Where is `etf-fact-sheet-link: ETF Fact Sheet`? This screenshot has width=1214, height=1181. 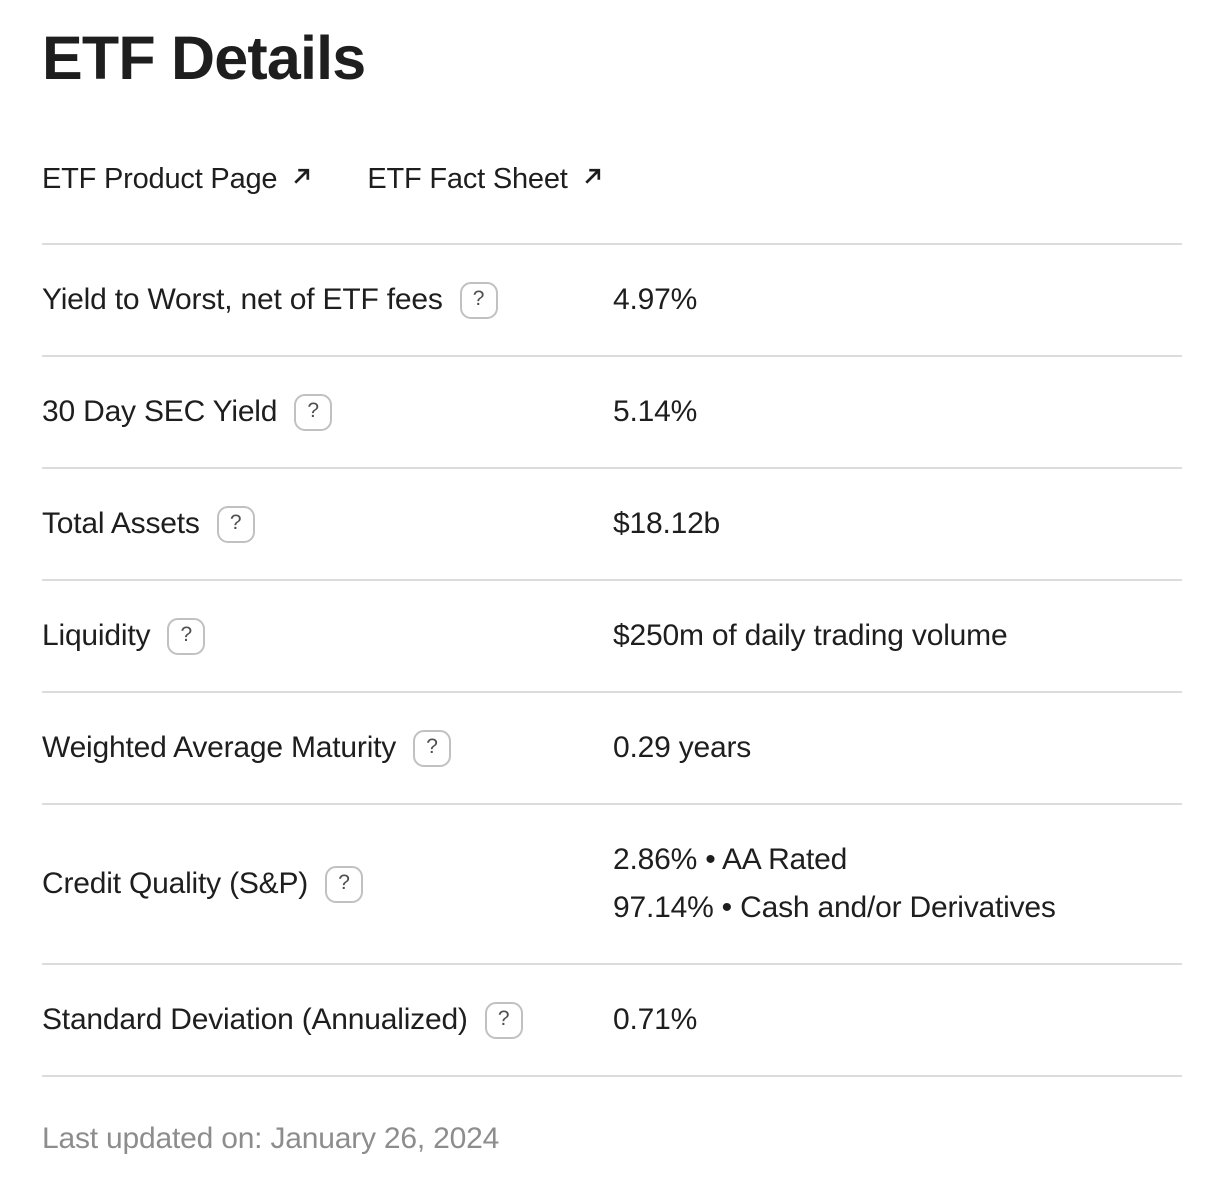
etf-fact-sheet-link: ETF Fact Sheet is located at coordinates (485, 179).